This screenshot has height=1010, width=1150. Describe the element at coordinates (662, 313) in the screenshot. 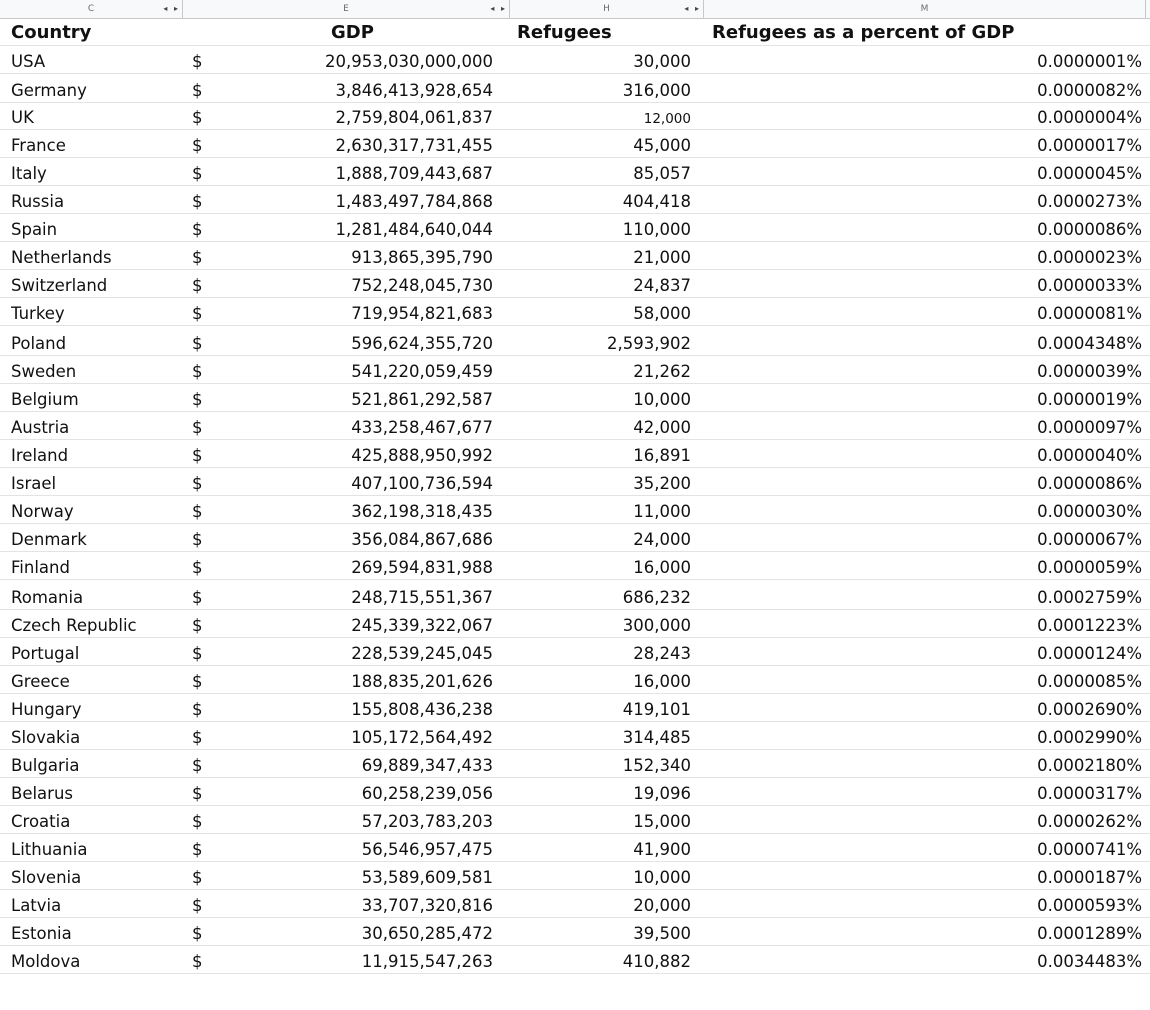

I see `refugees-cell: 58,000` at that location.